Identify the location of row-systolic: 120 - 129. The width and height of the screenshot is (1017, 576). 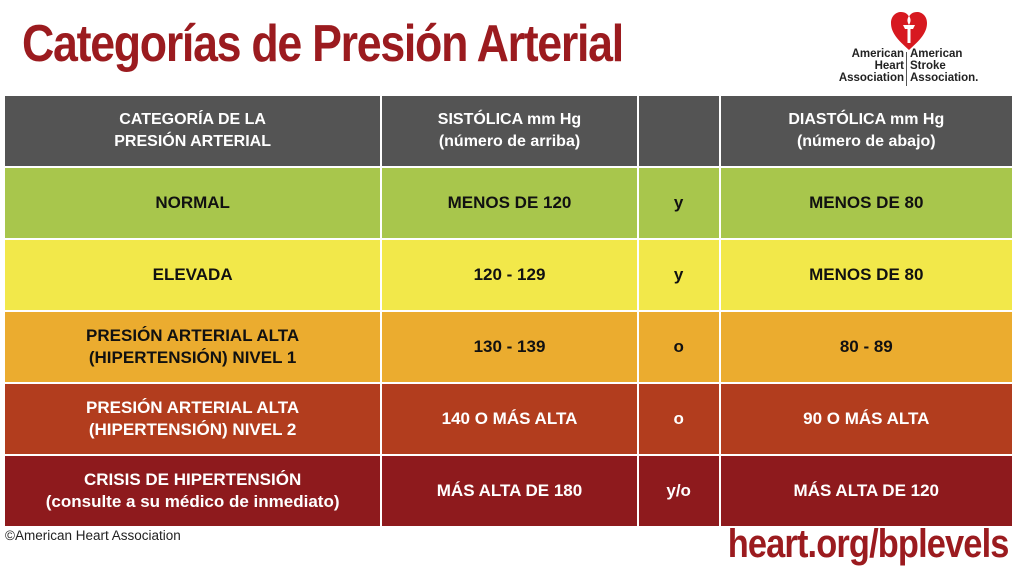
(509, 275).